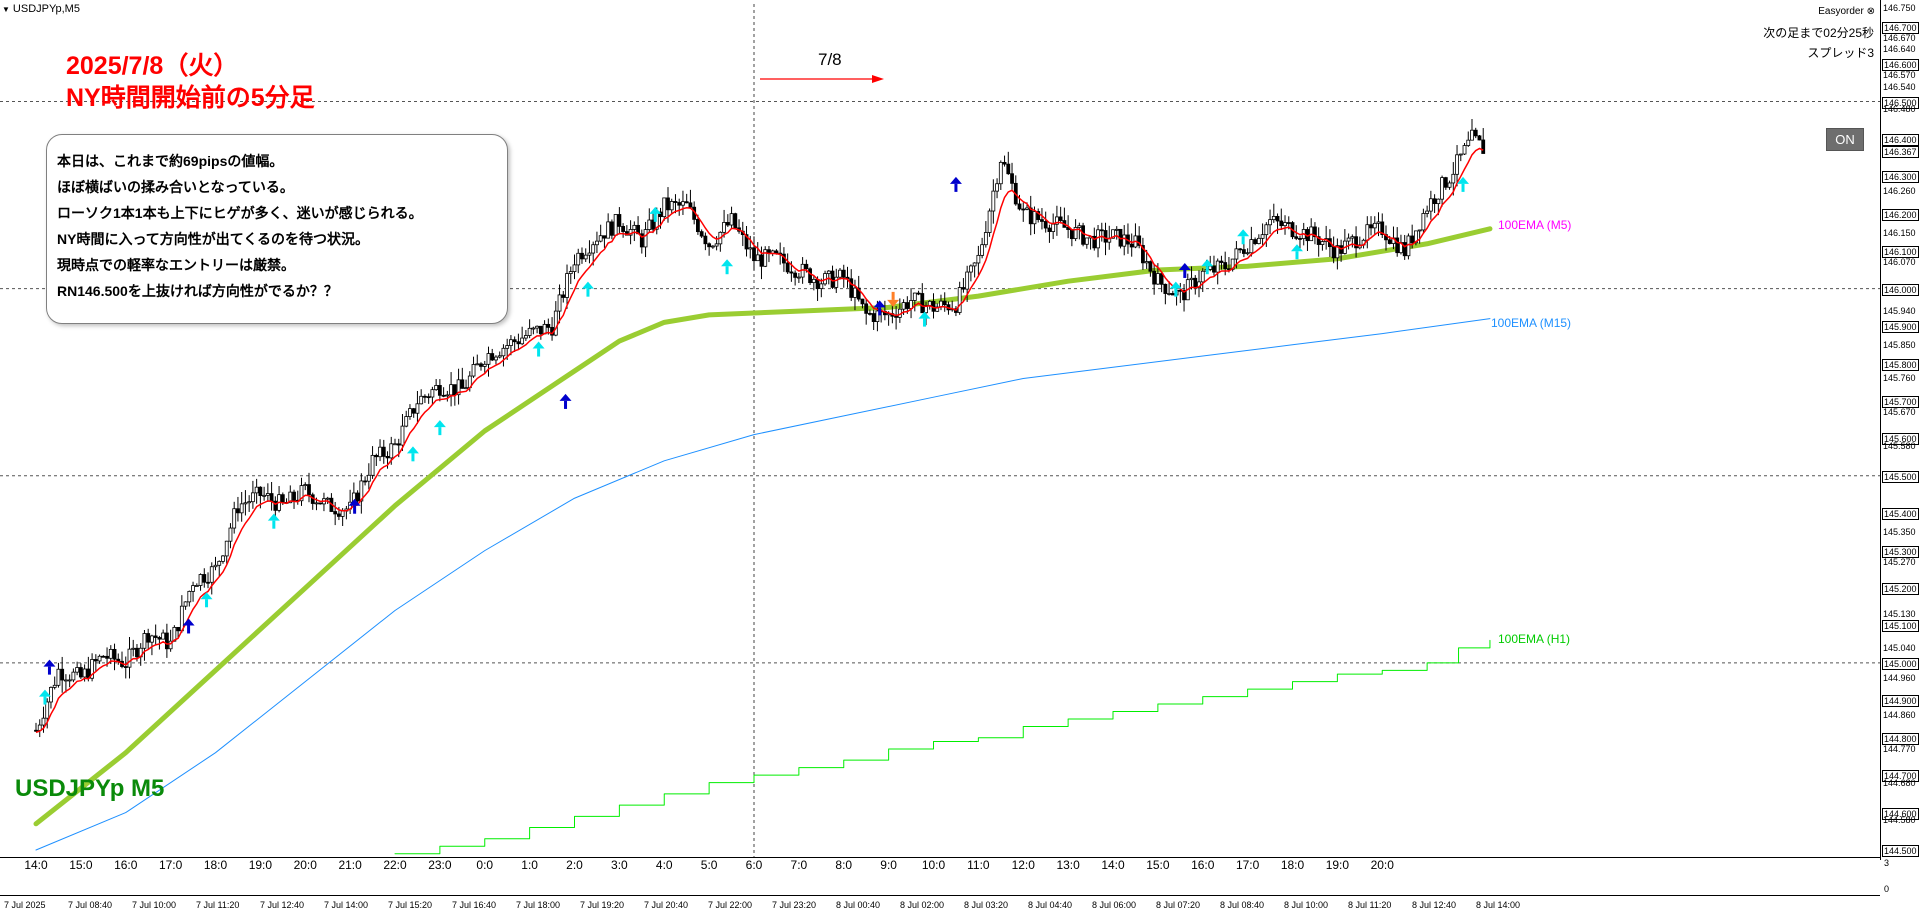 The height and width of the screenshot is (920, 1920). What do you see at coordinates (1870, 11) in the screenshot?
I see `close-circle-icon: ⊗` at bounding box center [1870, 11].